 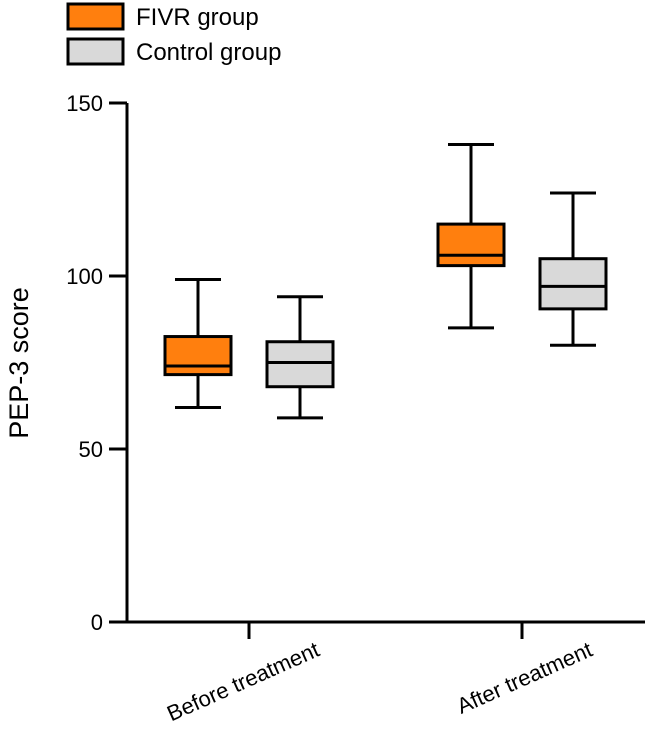 I want to click on box-fivr-before, so click(x=198, y=343).